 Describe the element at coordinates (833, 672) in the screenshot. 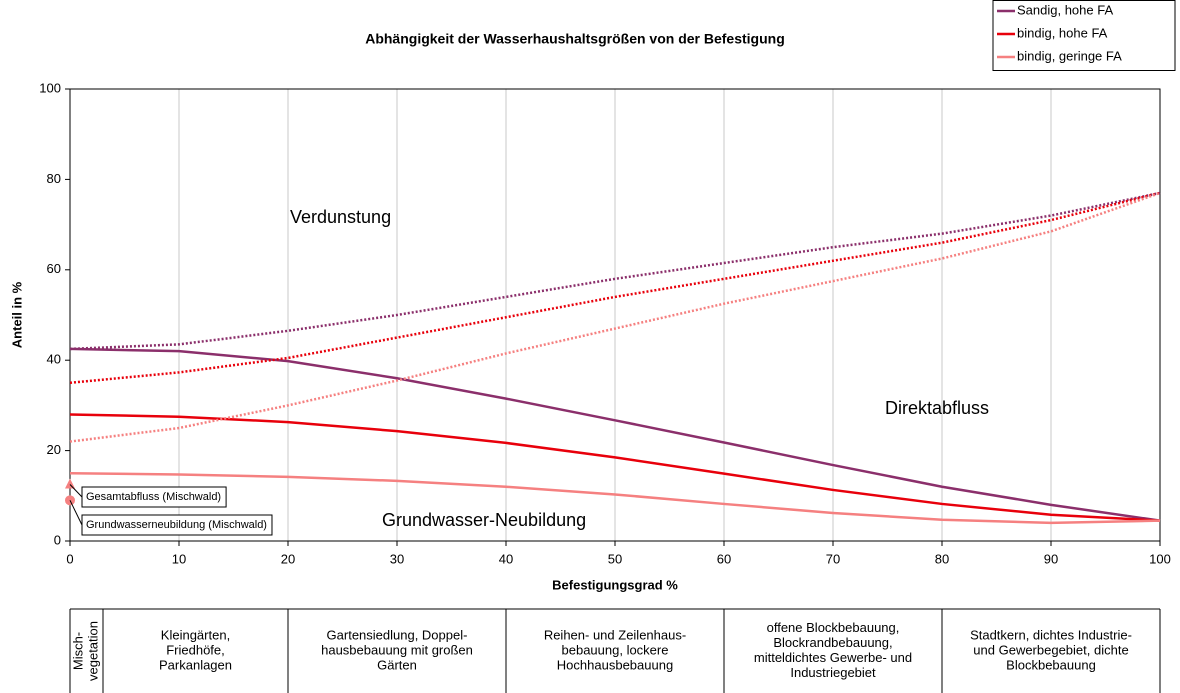

I see `land-use-text: Industriegebiet` at that location.